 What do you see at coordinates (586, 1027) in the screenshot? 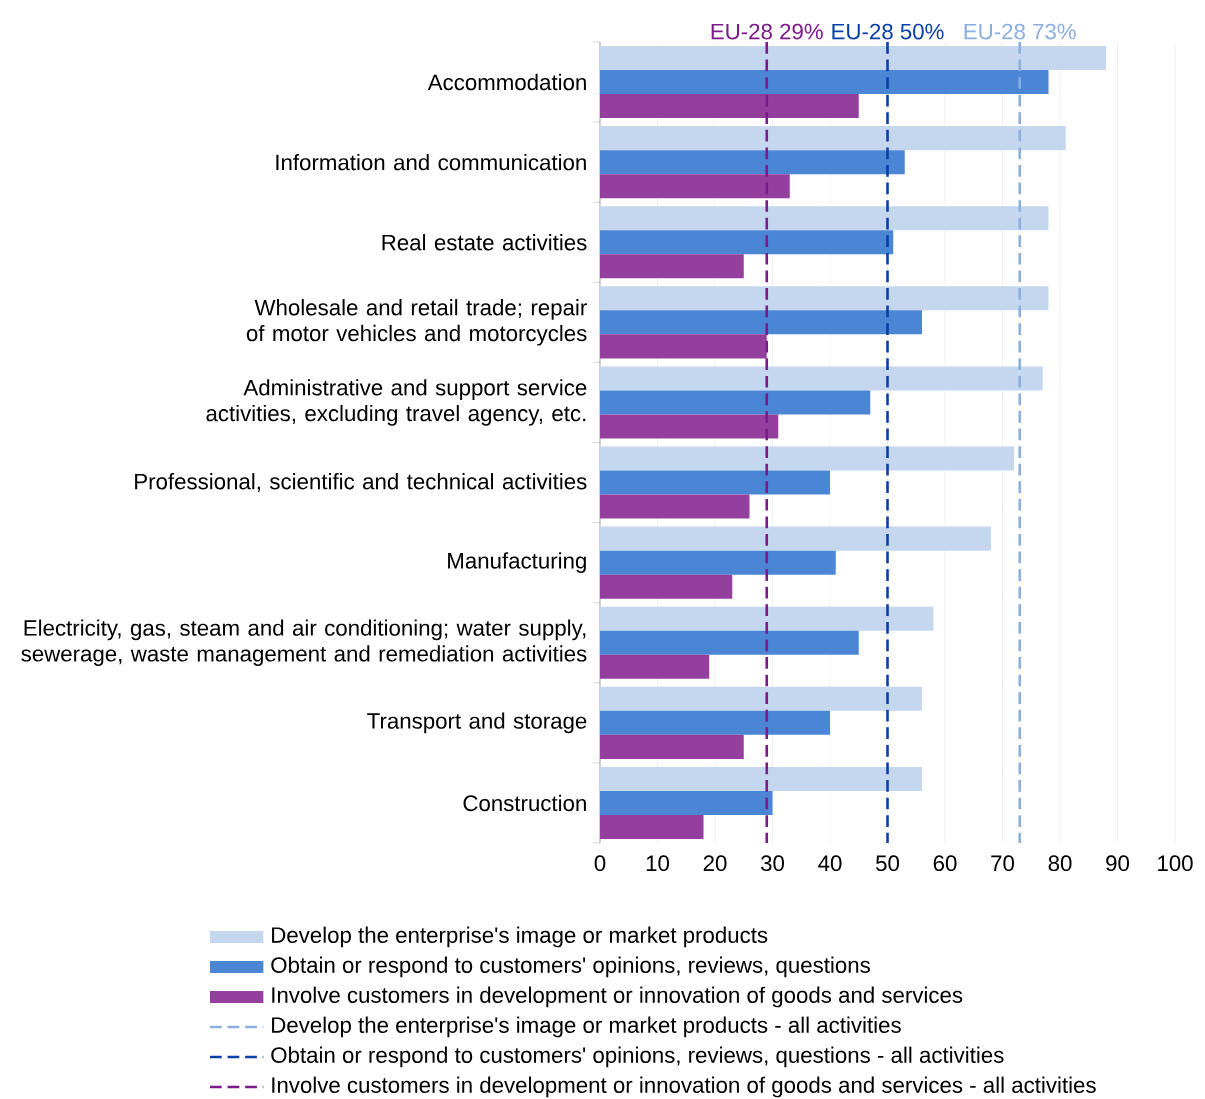
I see `text: Develop the enterprise's image or market products - all activities` at bounding box center [586, 1027].